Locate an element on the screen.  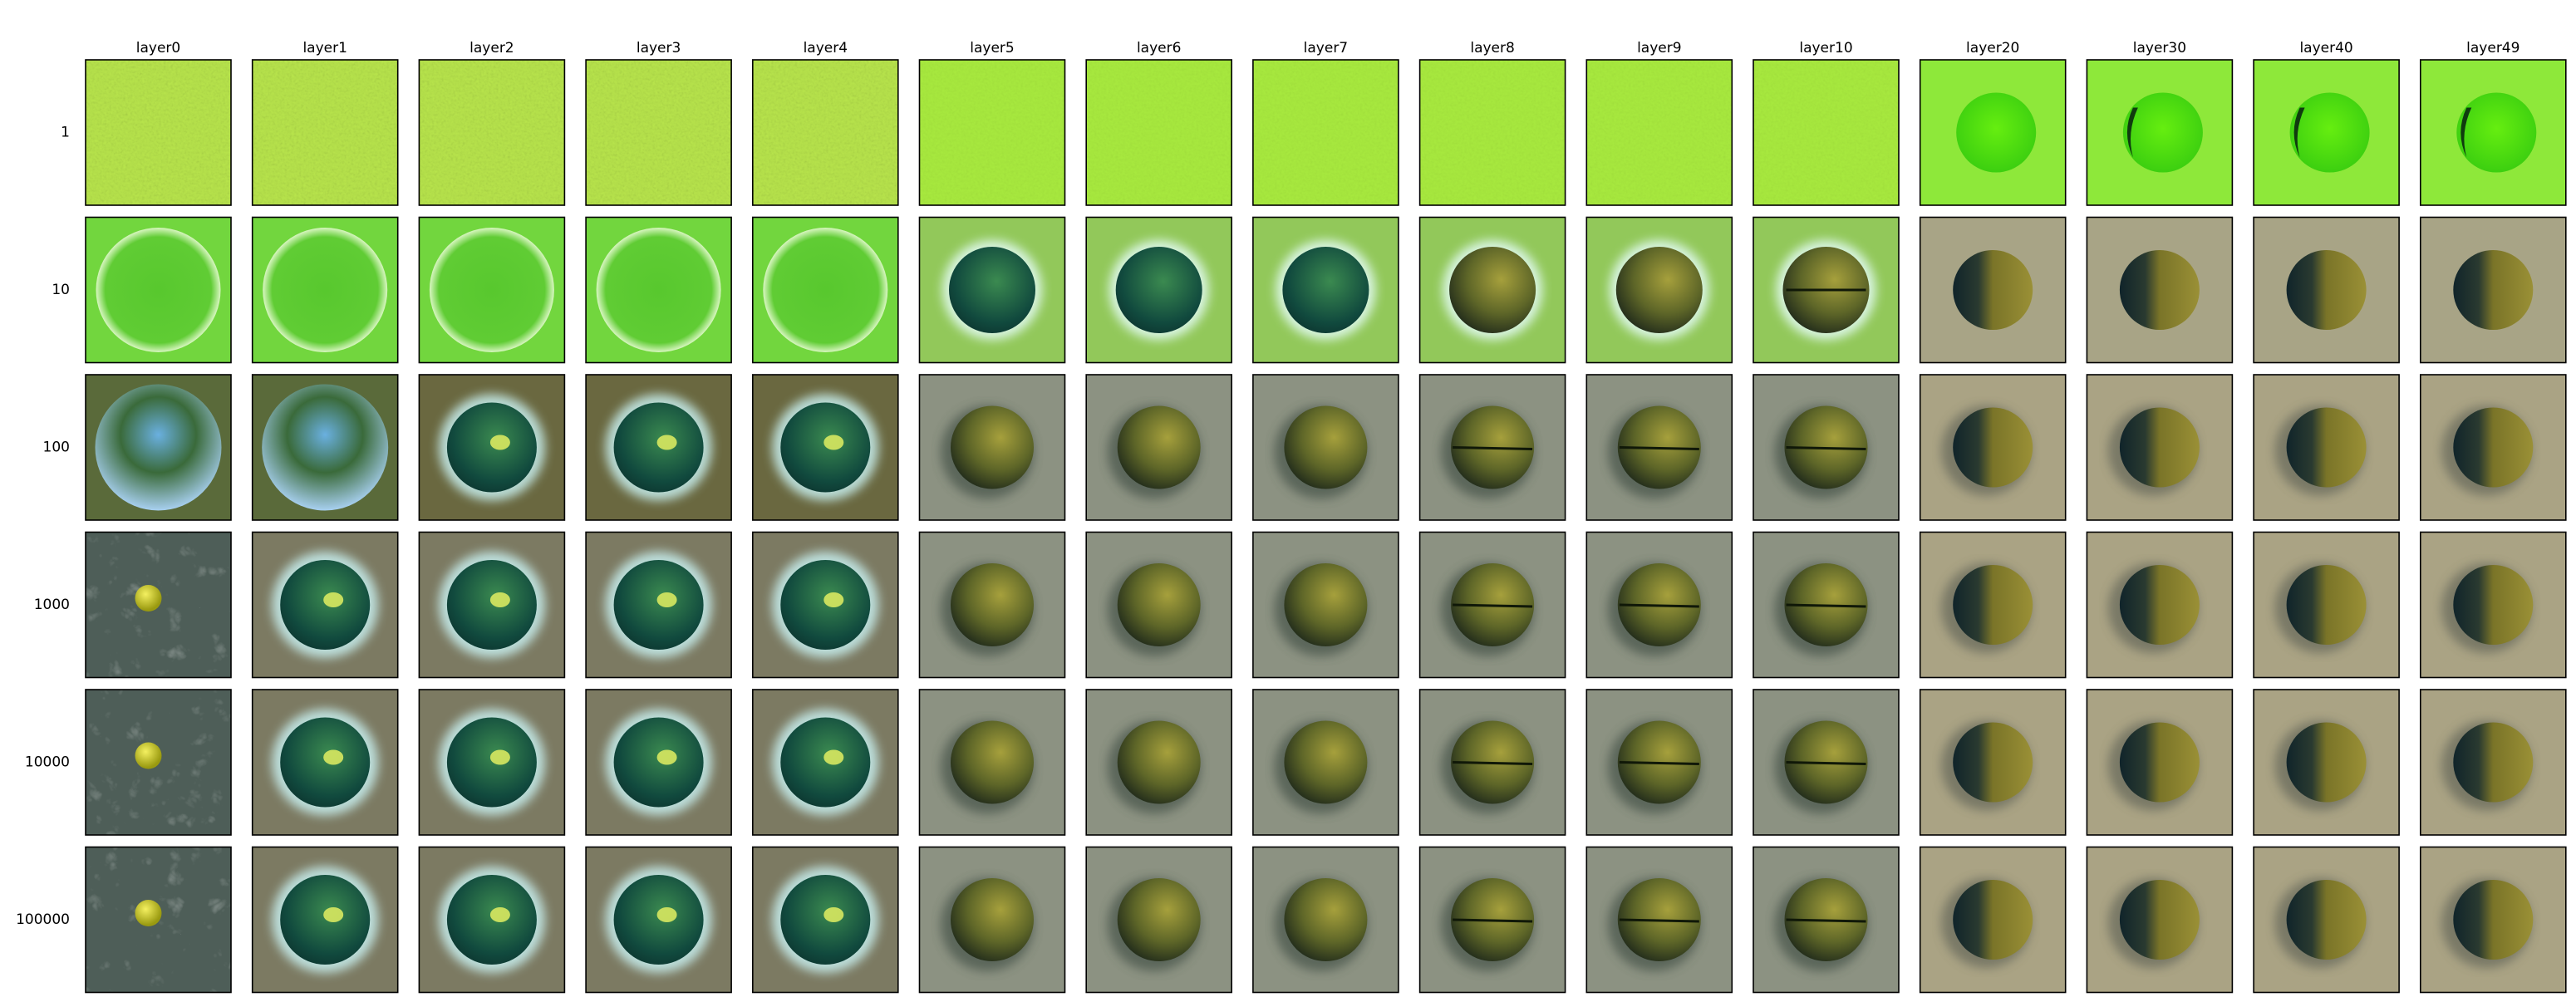
ball is located at coordinates (149, 913).